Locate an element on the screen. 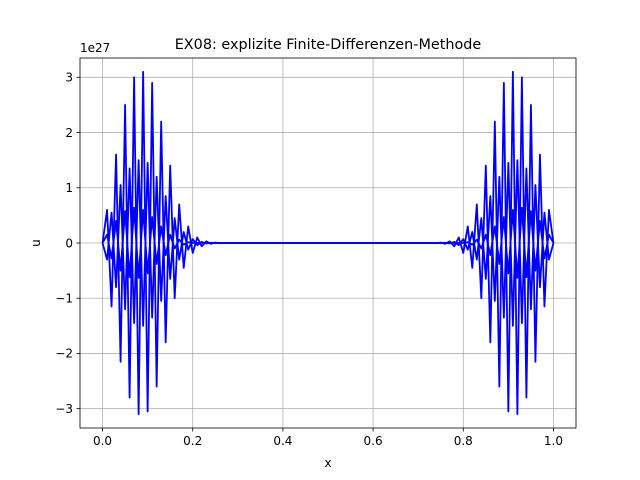  x-axis-label: x is located at coordinates (327, 463).